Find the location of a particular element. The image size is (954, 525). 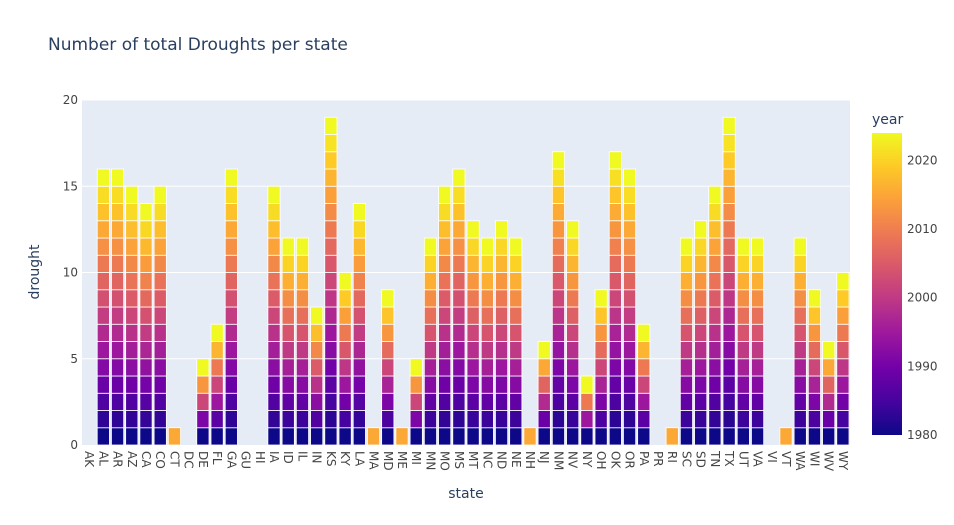

bar-ND is located at coordinates (502, 333).